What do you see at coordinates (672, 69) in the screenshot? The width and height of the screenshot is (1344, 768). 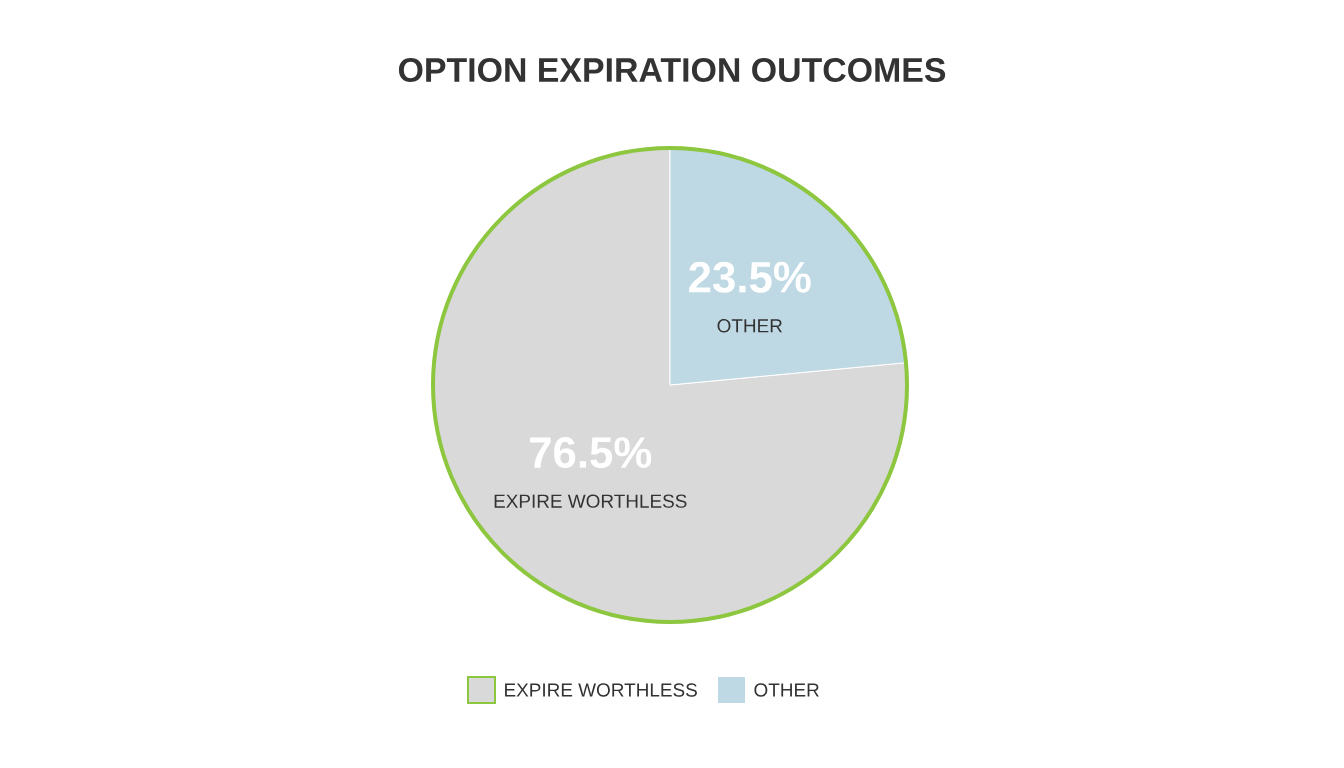 I see `chart-title: OPTION EXPIRATION OUTCOMES` at bounding box center [672, 69].